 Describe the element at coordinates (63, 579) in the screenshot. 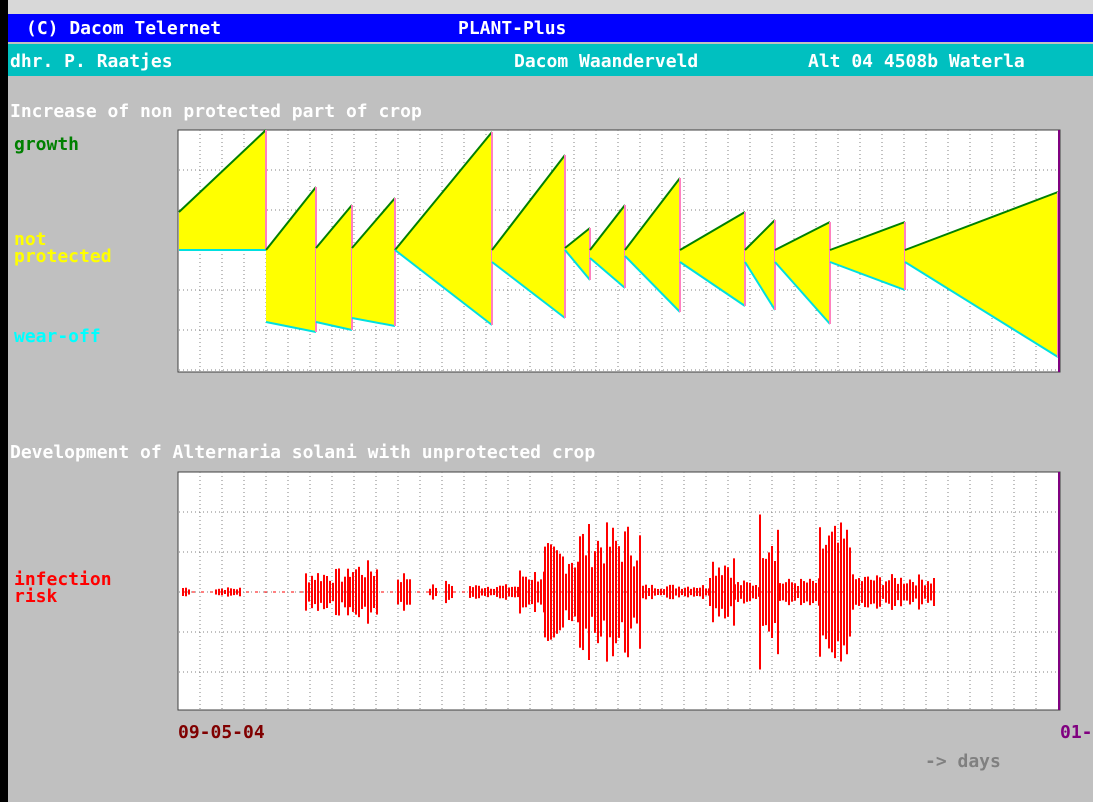

I see `legend-infection: infection` at that location.